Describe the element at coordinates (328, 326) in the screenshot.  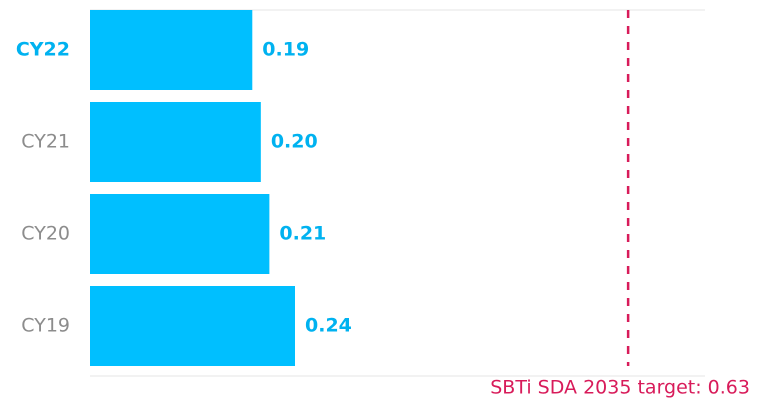
I see `value-label: 0.24` at that location.